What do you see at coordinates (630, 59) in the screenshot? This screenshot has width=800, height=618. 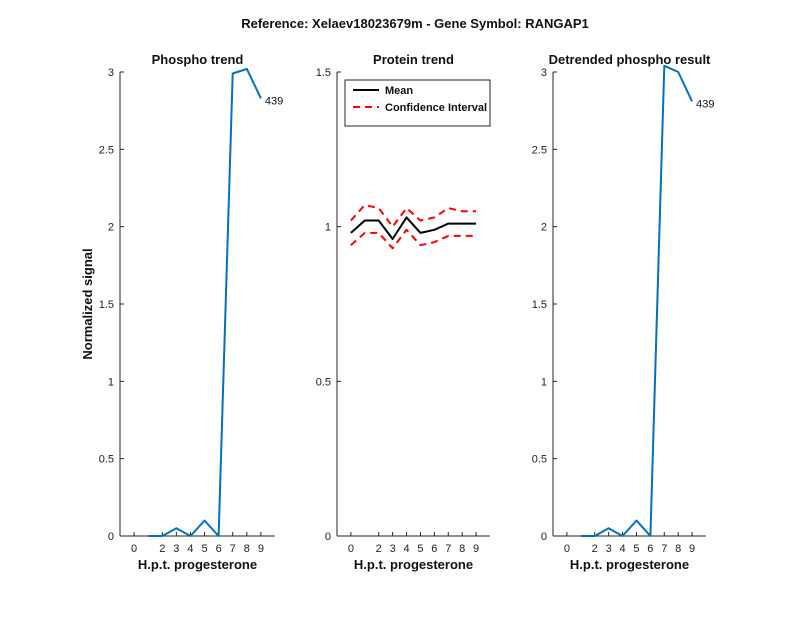 I see `panel-title: Detrended phospho result` at bounding box center [630, 59].